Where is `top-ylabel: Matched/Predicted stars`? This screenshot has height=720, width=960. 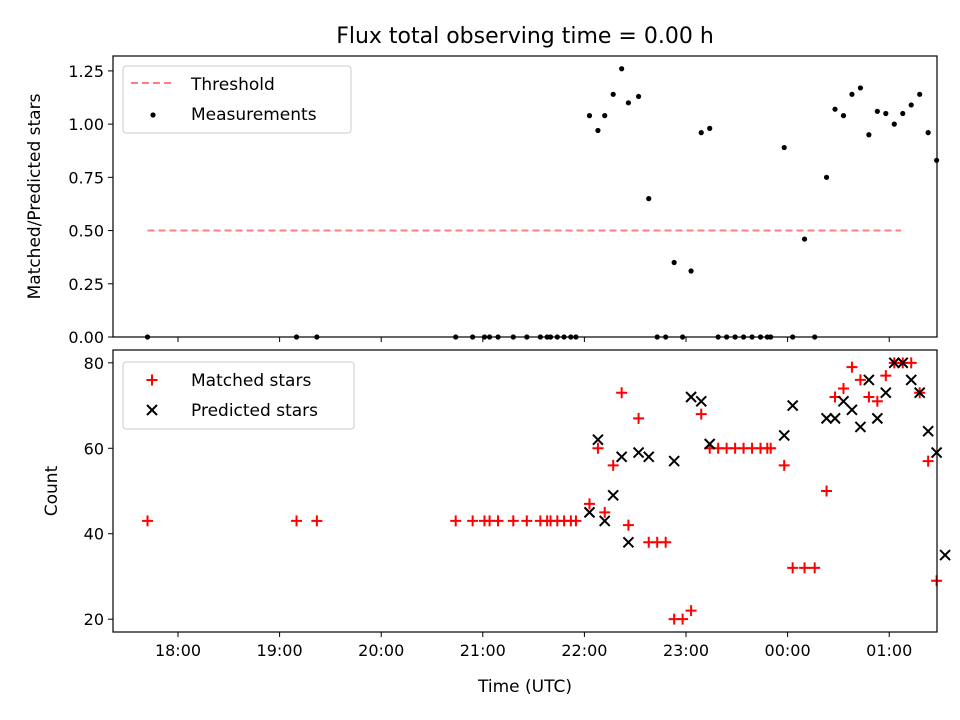
top-ylabel: Matched/Predicted stars is located at coordinates (35, 196).